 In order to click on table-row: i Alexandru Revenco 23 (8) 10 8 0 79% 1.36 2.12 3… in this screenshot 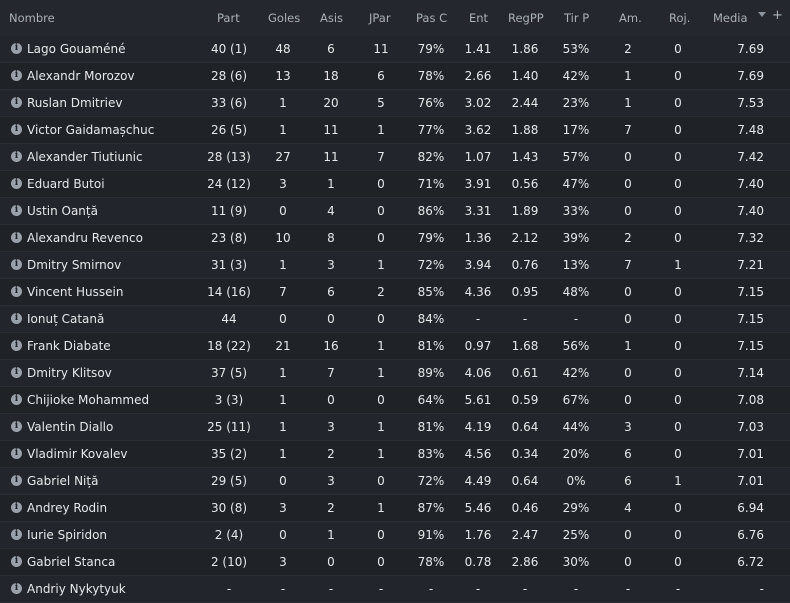, I will do `click(395, 238)`.